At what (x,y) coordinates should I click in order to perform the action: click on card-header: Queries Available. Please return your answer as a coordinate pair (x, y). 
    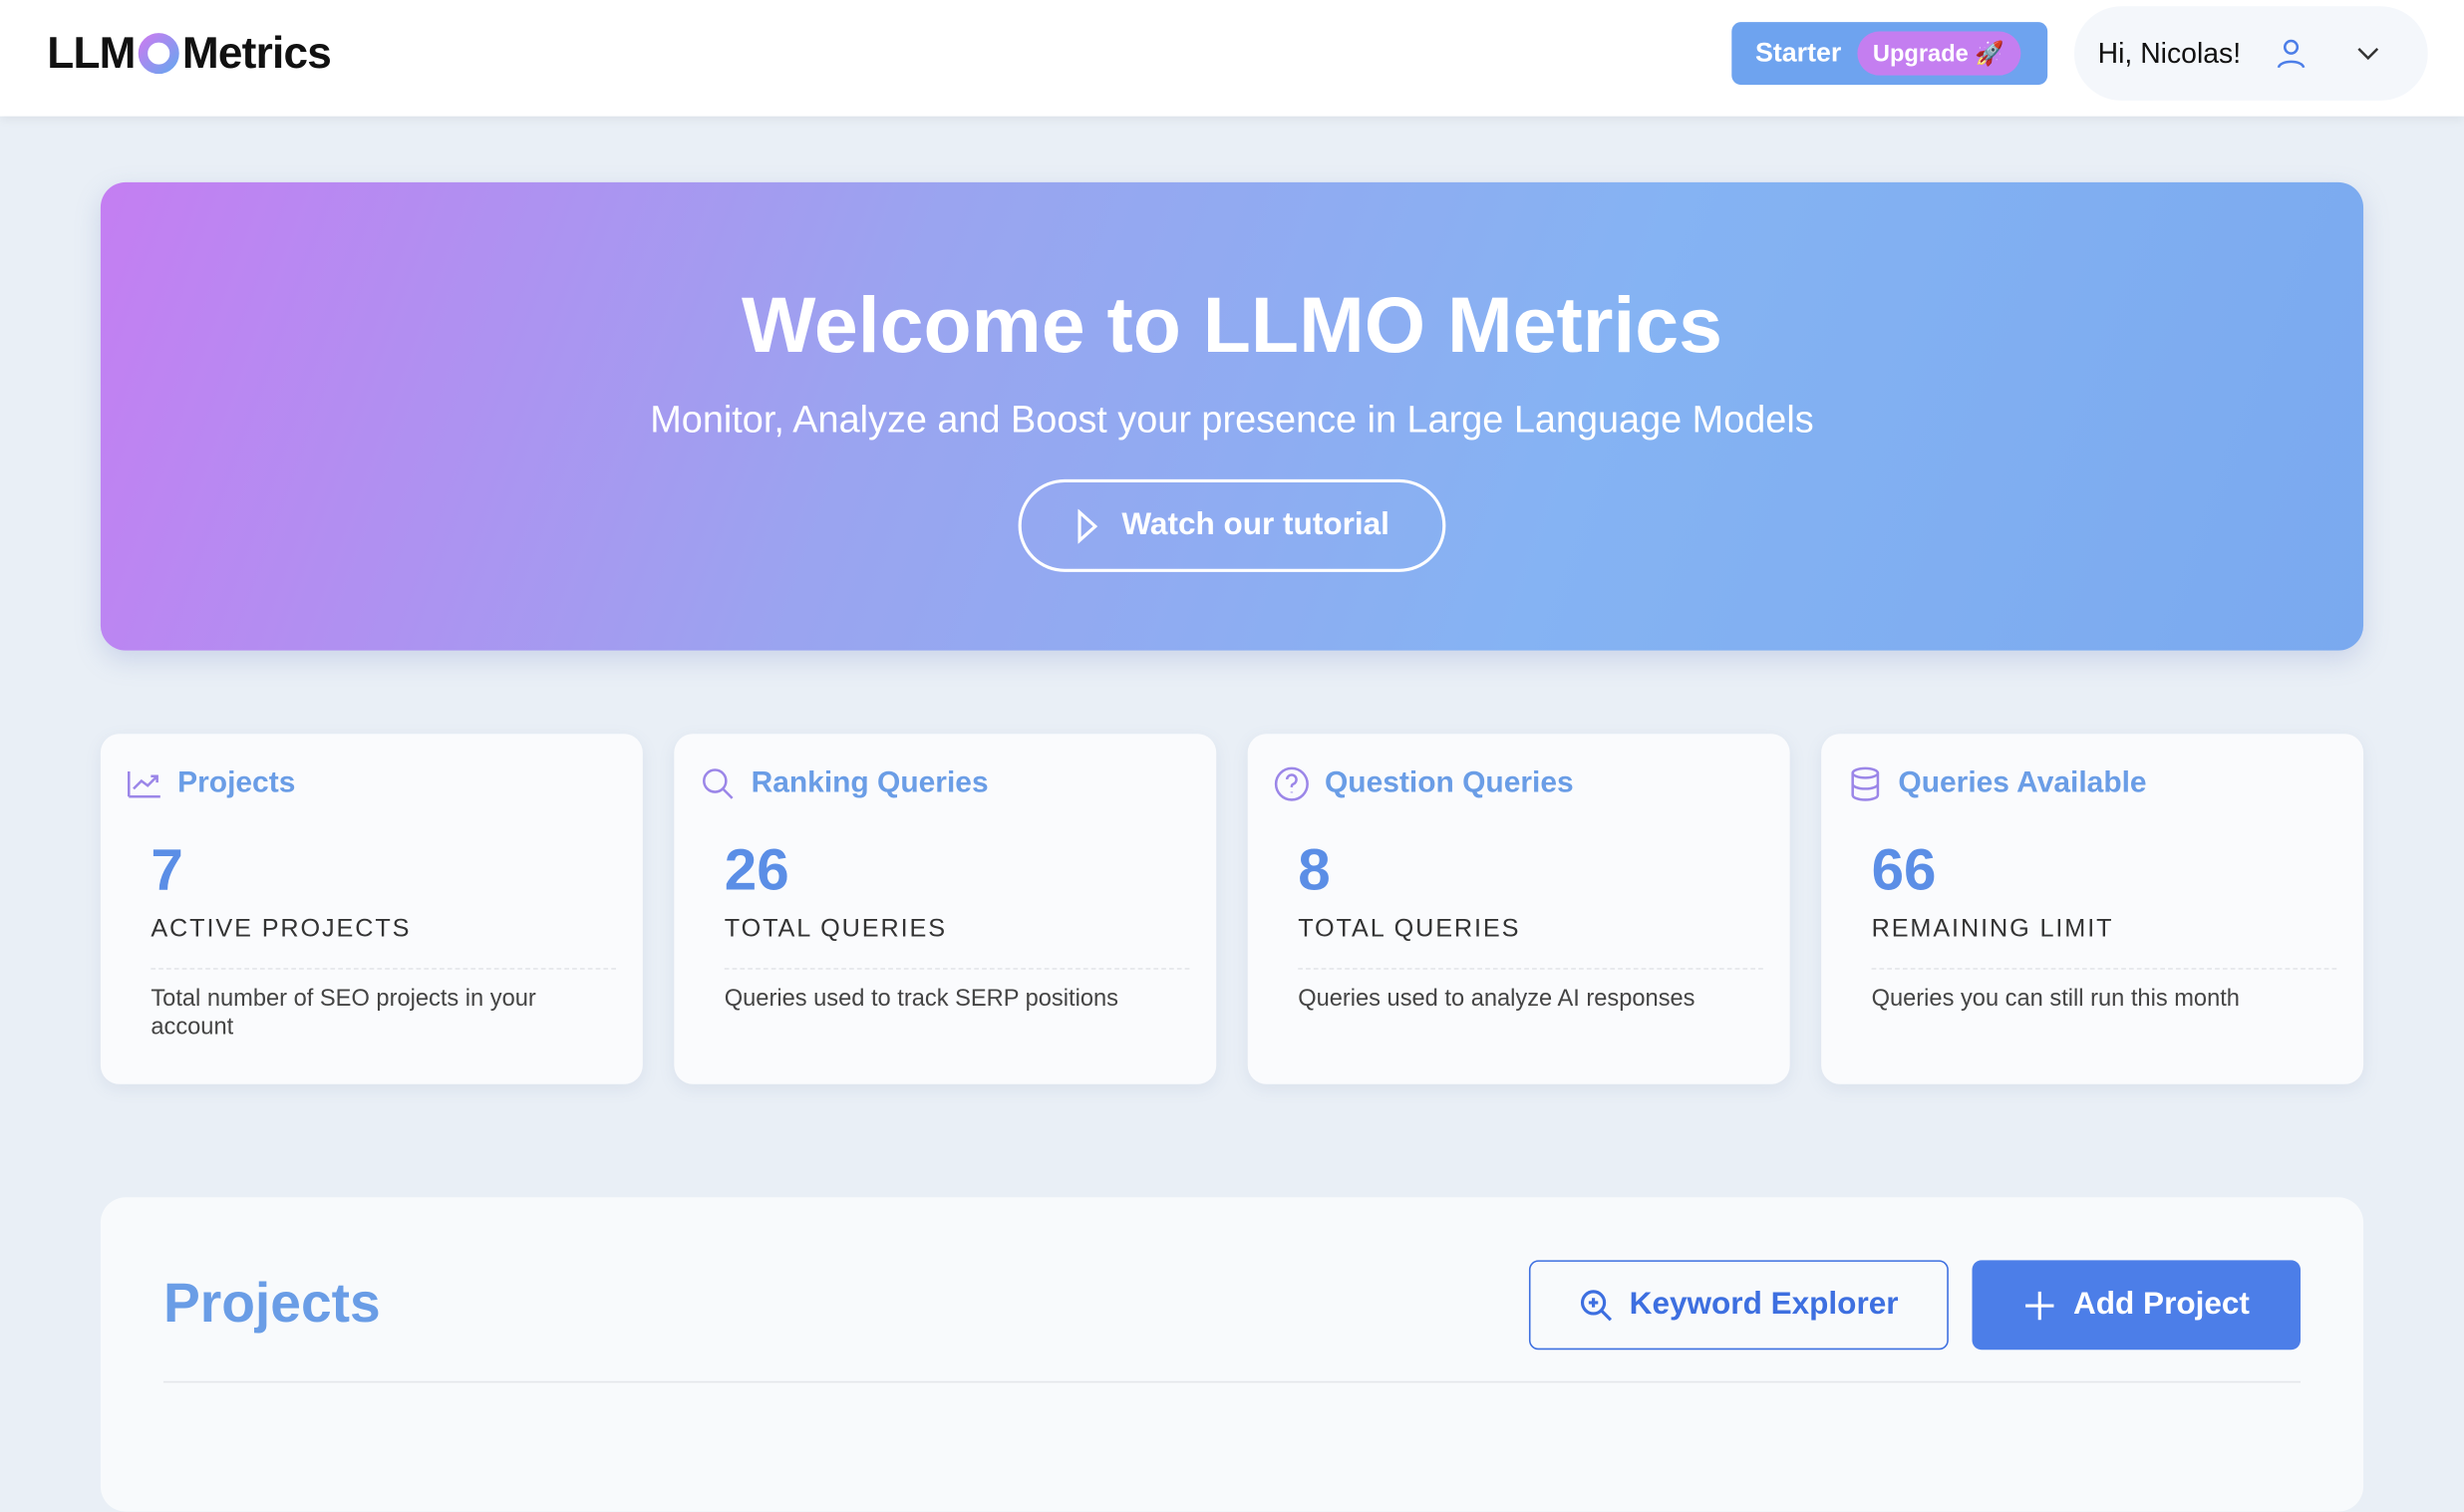
    Looking at the image, I should click on (1996, 784).